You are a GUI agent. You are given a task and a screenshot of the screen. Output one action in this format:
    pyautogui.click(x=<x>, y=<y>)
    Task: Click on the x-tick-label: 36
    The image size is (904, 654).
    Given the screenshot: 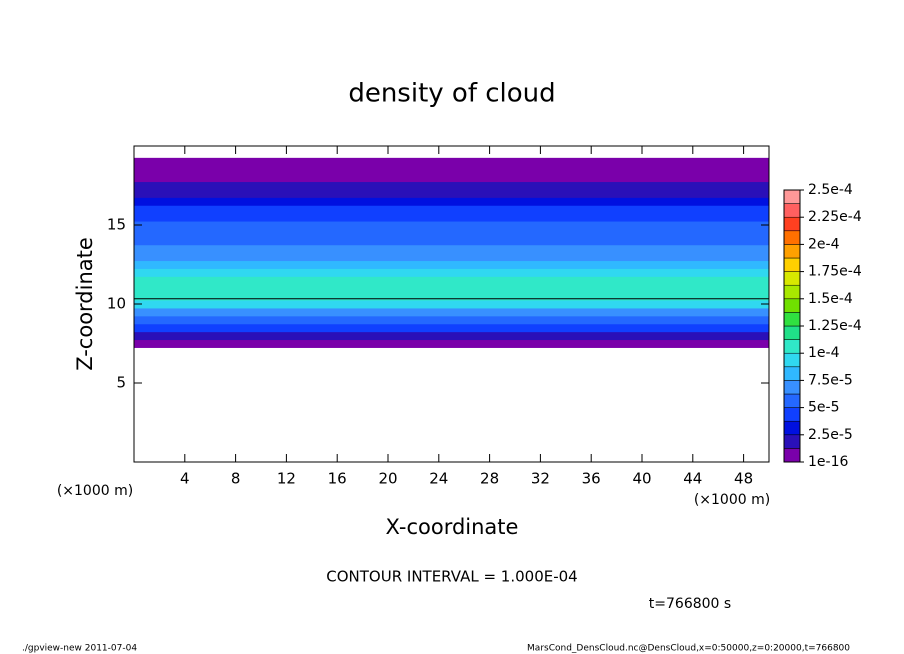 What is the action you would take?
    pyautogui.click(x=591, y=479)
    